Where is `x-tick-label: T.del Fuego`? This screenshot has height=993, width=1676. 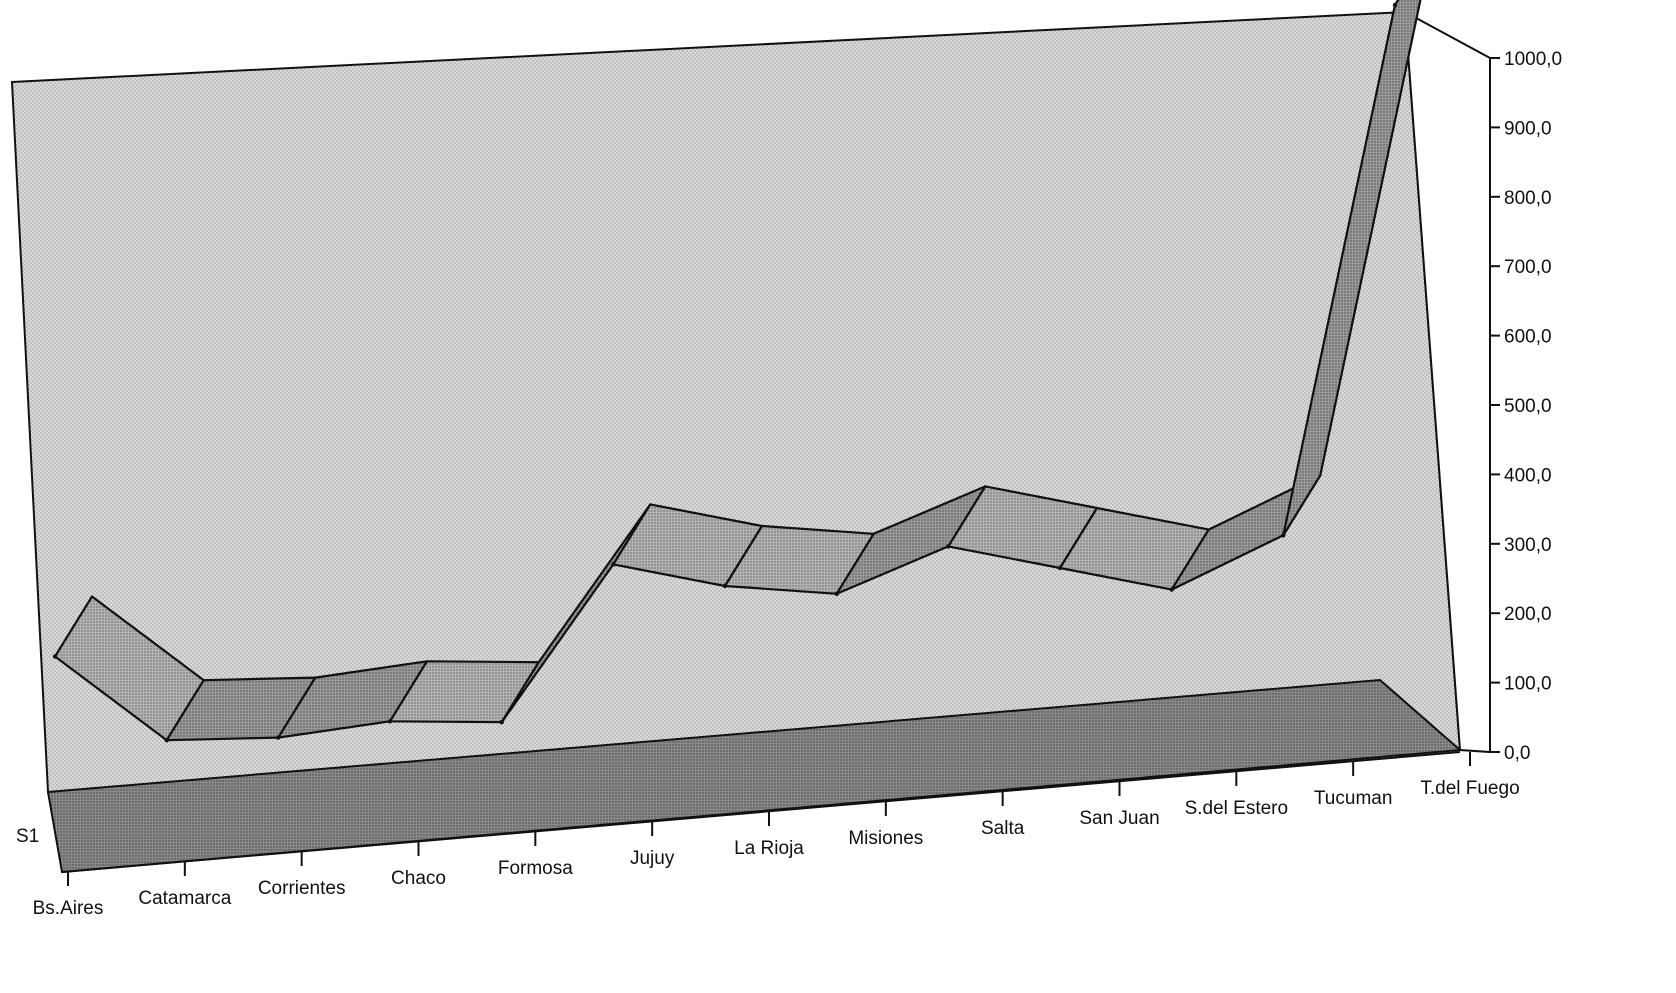
x-tick-label: T.del Fuego is located at coordinates (1469, 788).